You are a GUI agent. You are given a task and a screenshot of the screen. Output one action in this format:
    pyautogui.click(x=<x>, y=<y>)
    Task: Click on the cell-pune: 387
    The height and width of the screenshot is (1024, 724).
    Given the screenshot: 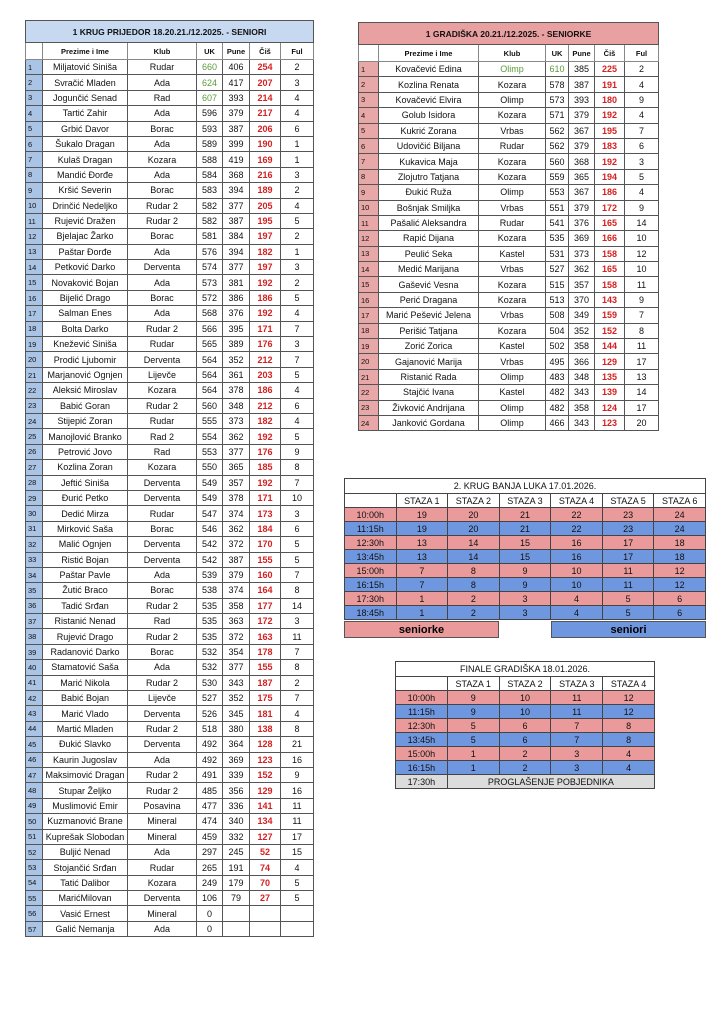 What is the action you would take?
    pyautogui.click(x=236, y=221)
    